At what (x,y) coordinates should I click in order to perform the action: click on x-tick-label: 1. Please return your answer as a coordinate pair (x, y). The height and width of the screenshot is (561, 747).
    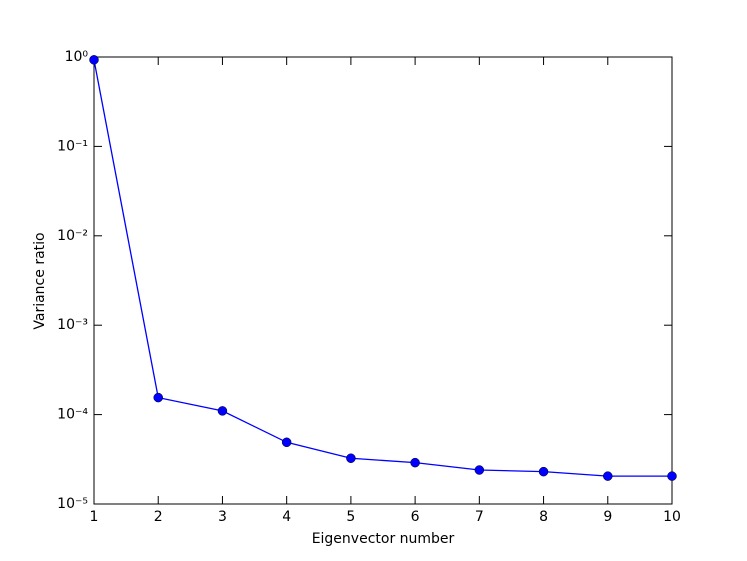
    Looking at the image, I should click on (94, 517).